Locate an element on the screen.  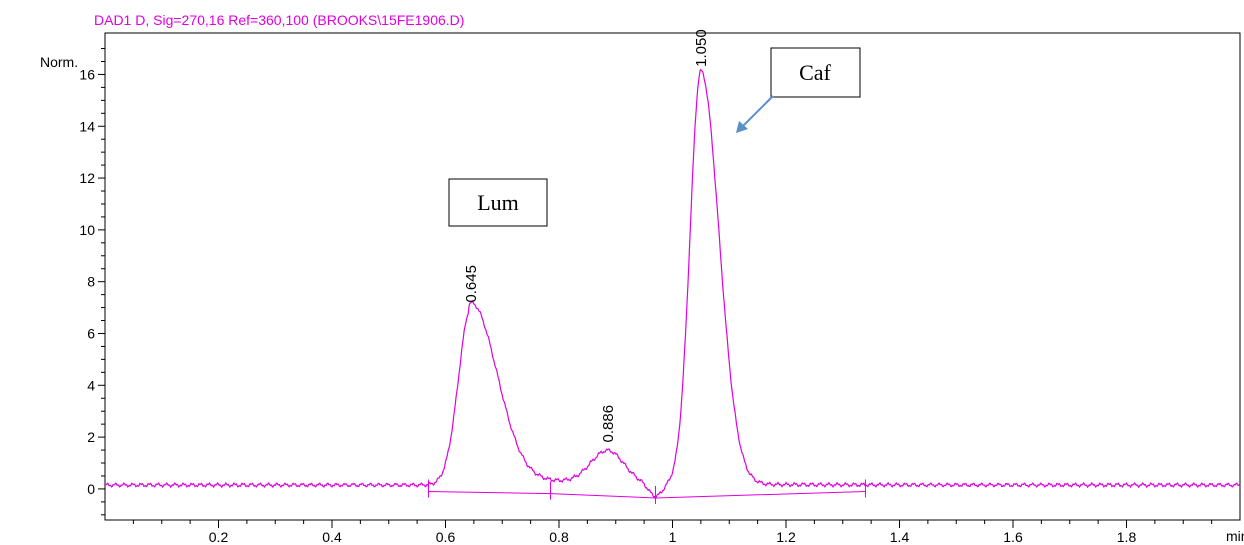
lum-label-box is located at coordinates (498, 202).